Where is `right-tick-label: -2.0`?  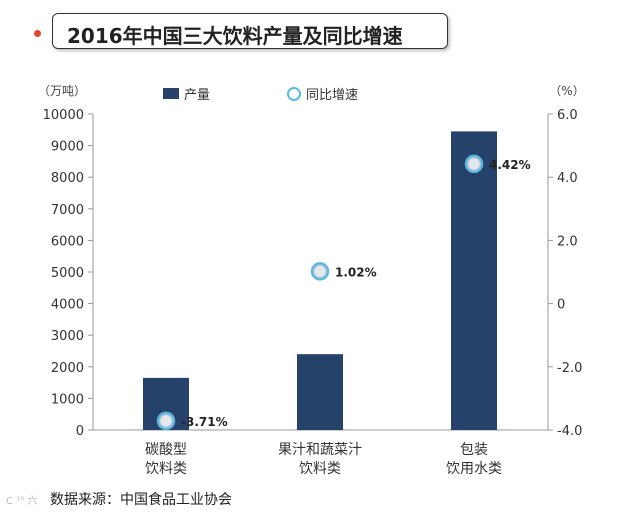
right-tick-label: -2.0 is located at coordinates (569, 368).